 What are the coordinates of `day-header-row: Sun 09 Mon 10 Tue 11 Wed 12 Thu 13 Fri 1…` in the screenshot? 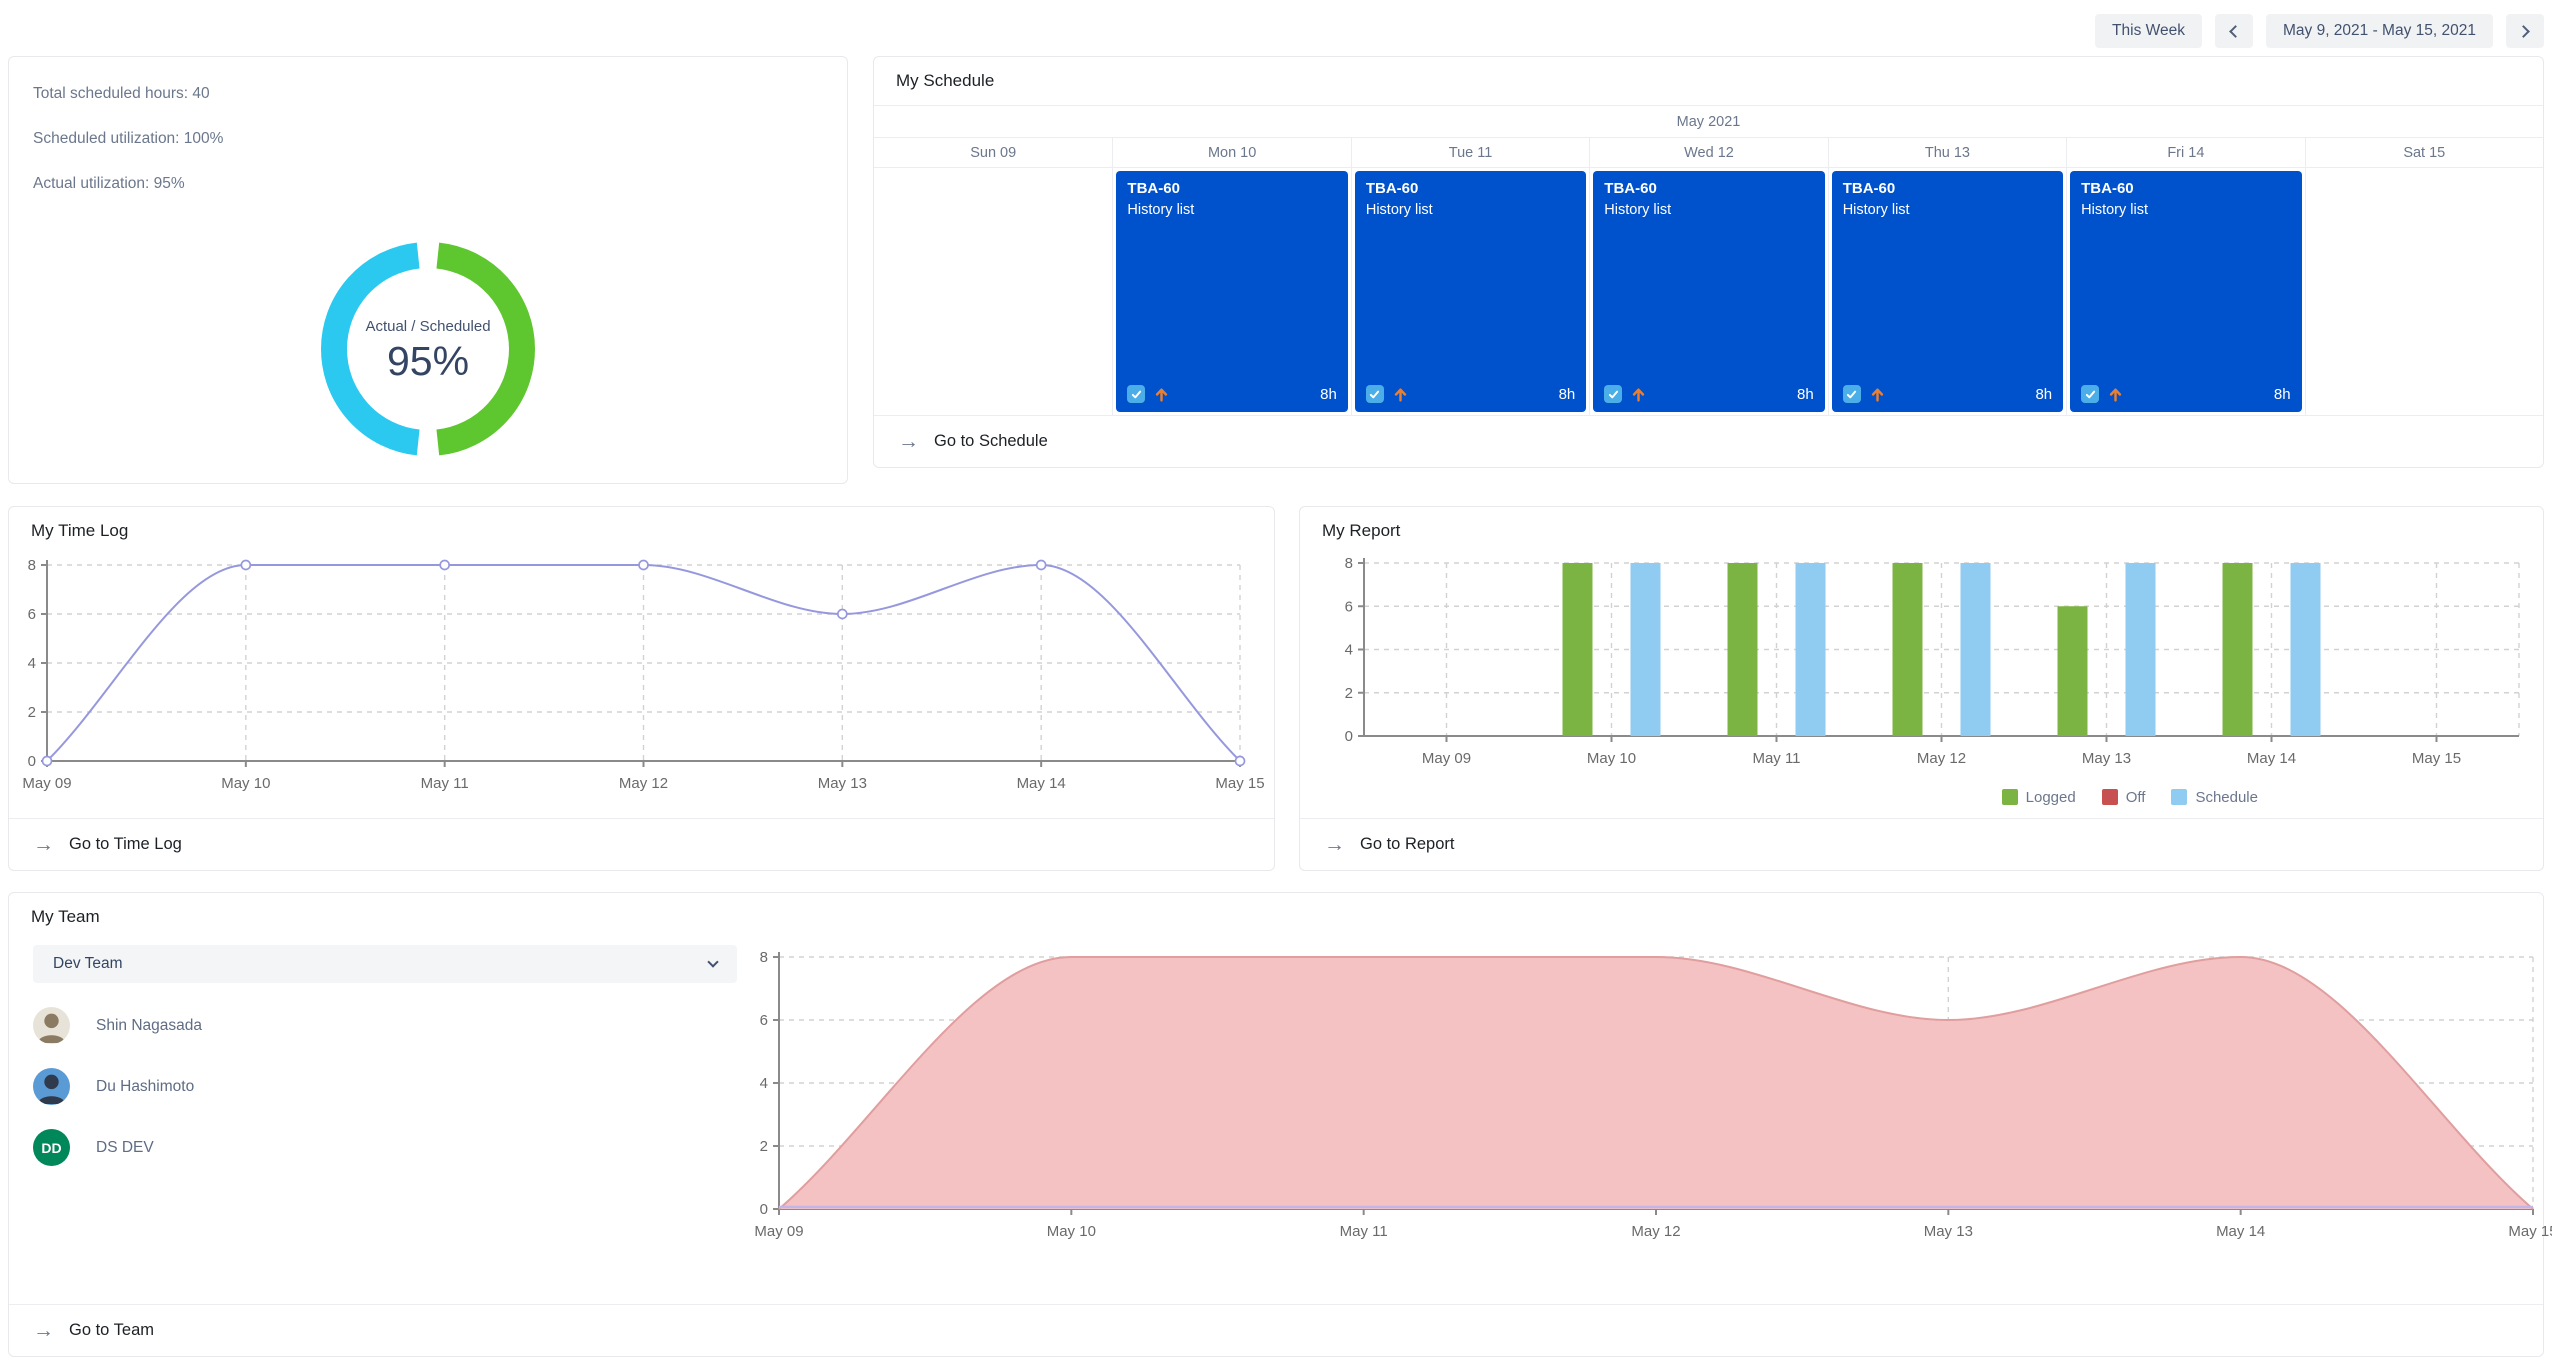 It's located at (1708, 152).